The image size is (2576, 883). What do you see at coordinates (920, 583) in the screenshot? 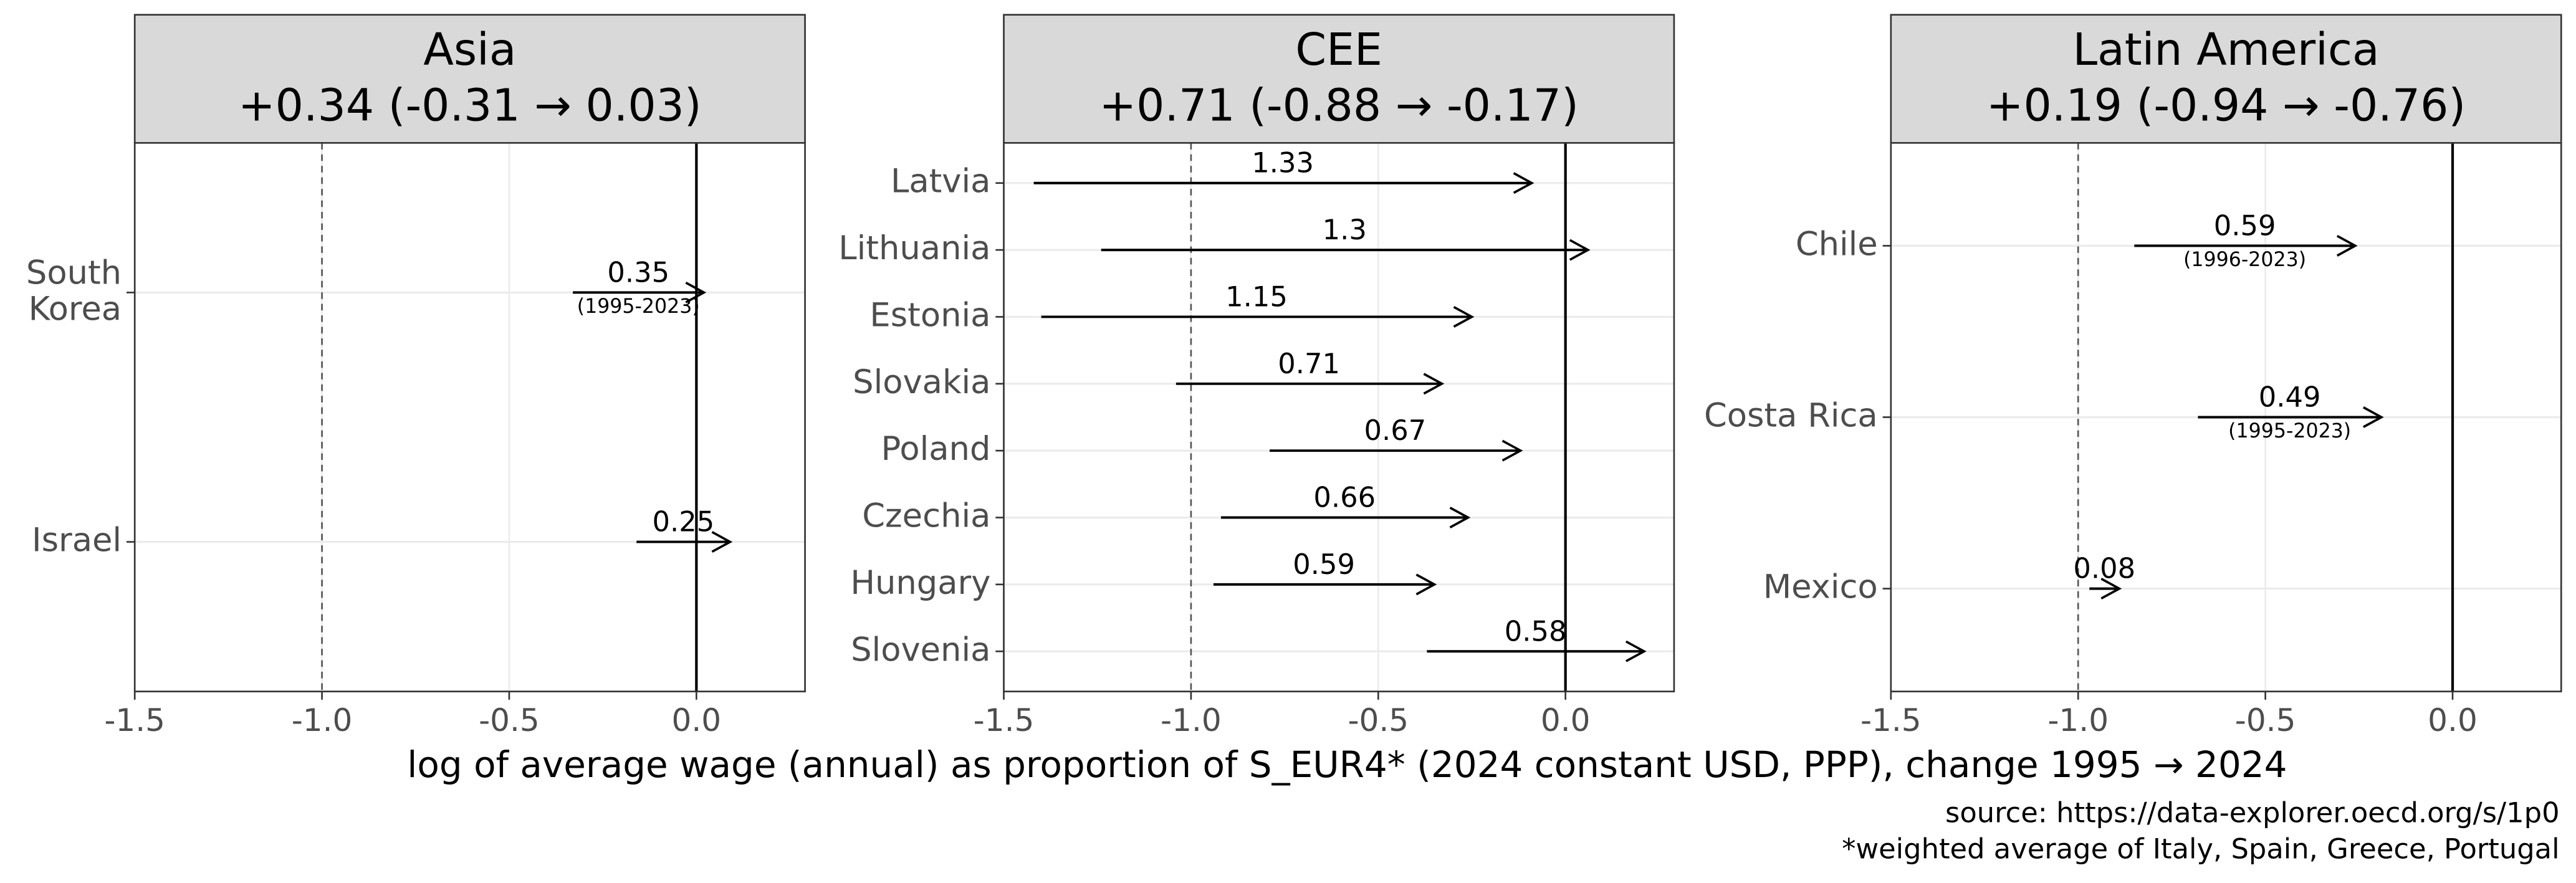
I see `y-tick-label: Hungary` at bounding box center [920, 583].